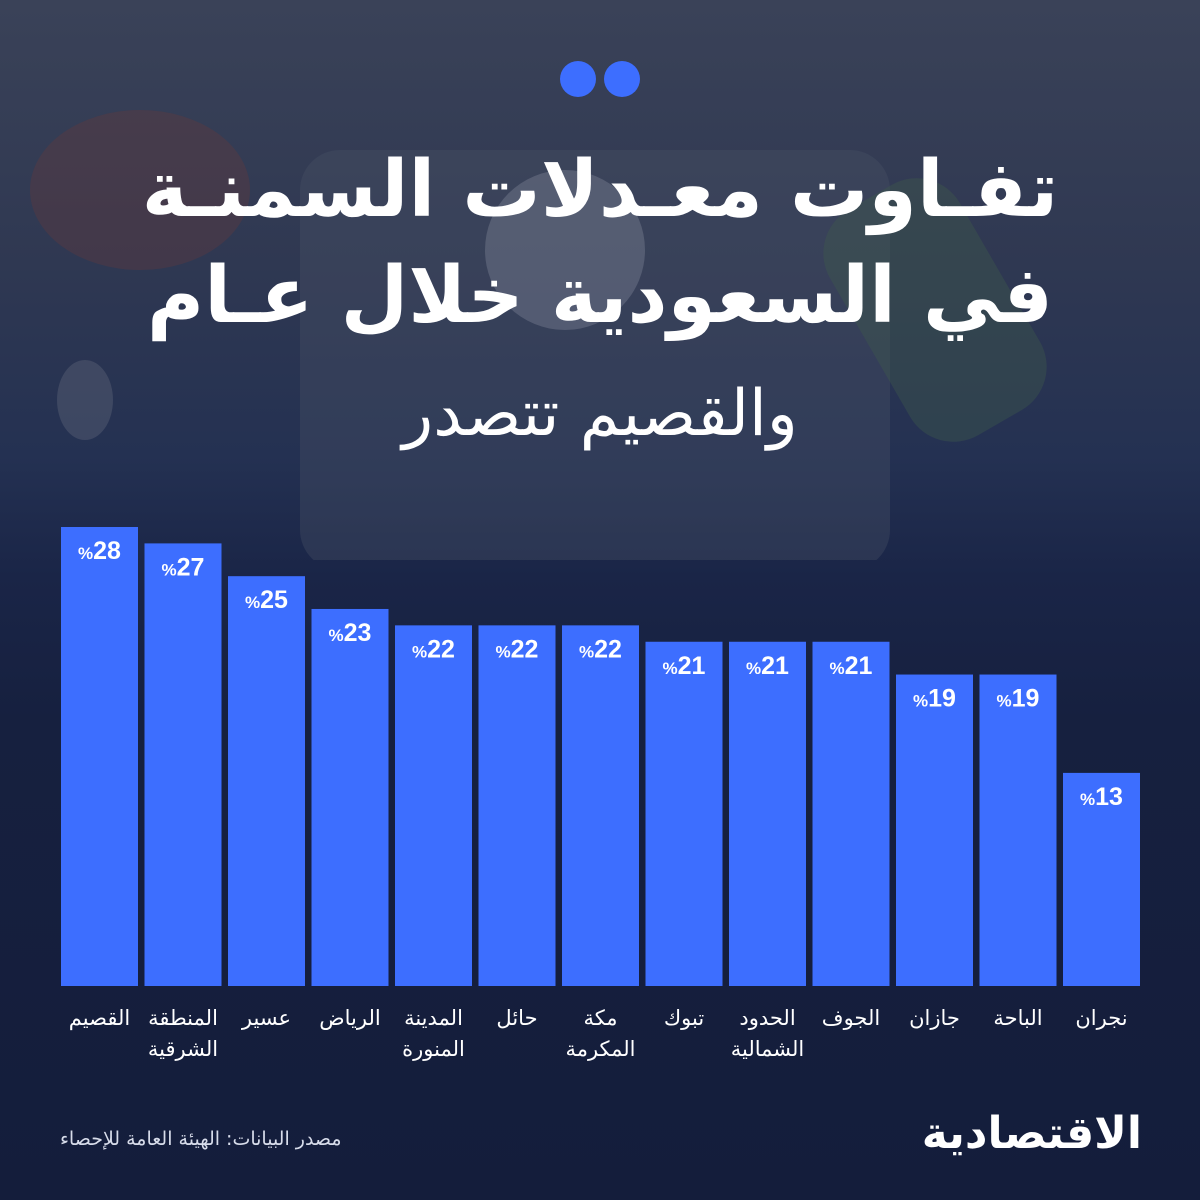  What do you see at coordinates (266, 1018) in the screenshot?
I see `category-label: عسير` at bounding box center [266, 1018].